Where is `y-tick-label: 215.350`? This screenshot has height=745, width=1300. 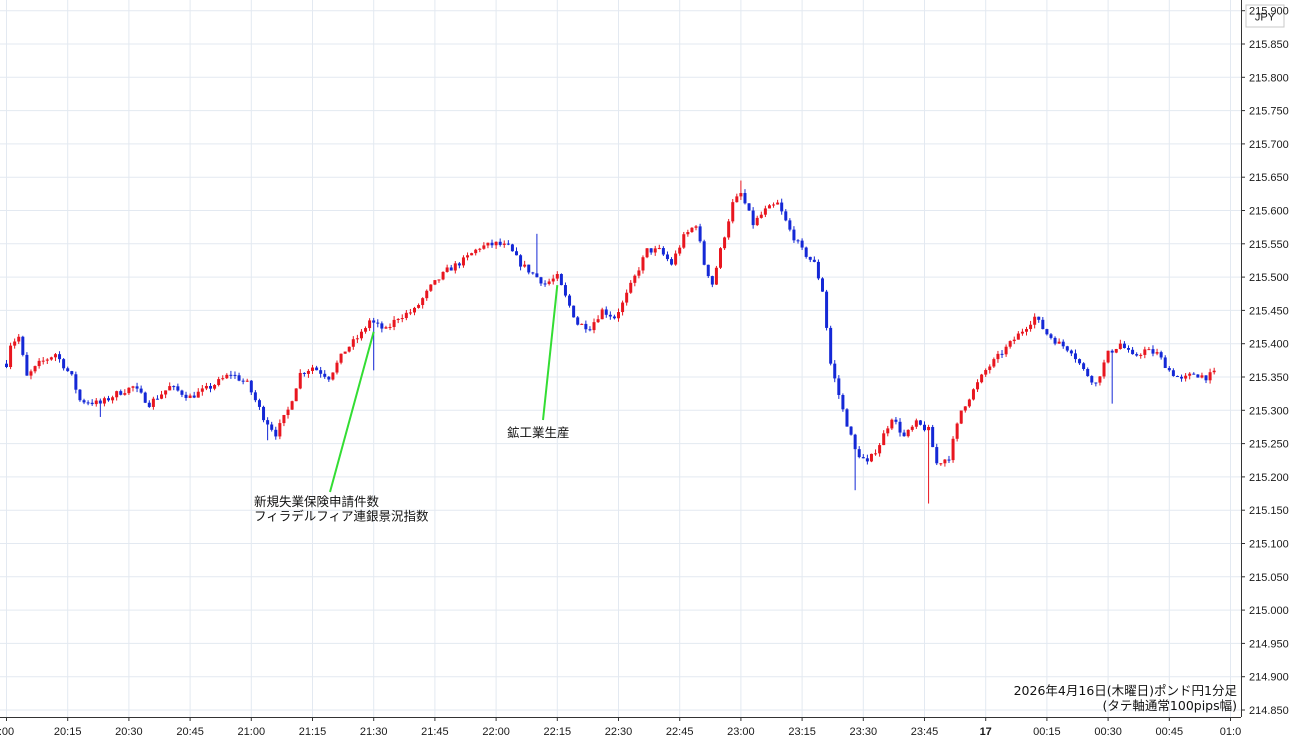 y-tick-label: 215.350 is located at coordinates (1269, 378).